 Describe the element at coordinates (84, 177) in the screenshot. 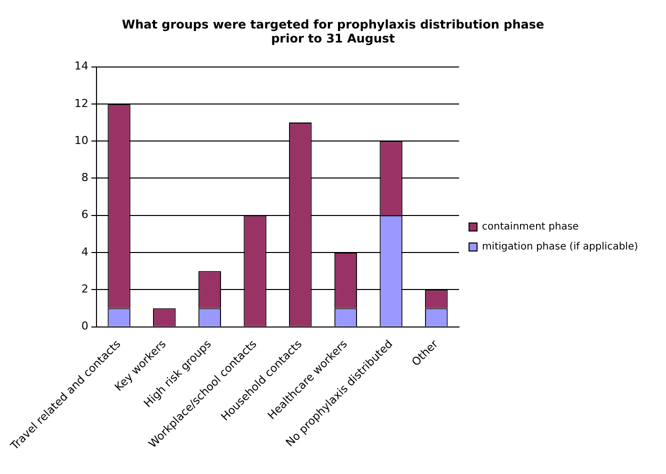

I see `y-tick-label: 8` at that location.